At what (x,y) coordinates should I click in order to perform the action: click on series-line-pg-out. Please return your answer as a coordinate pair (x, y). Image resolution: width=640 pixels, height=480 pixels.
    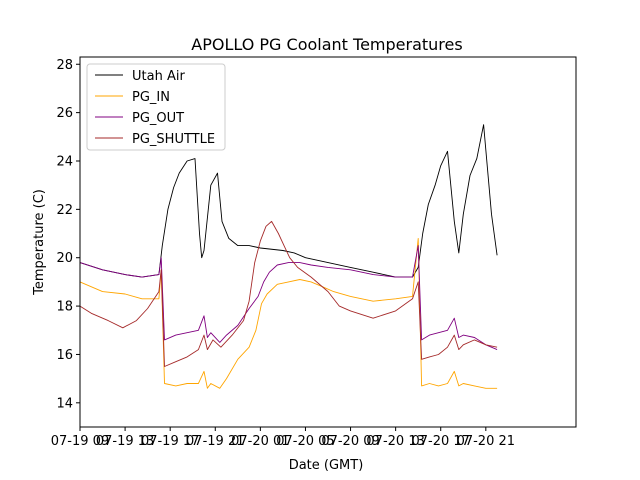
    Looking at the image, I should click on (288, 298).